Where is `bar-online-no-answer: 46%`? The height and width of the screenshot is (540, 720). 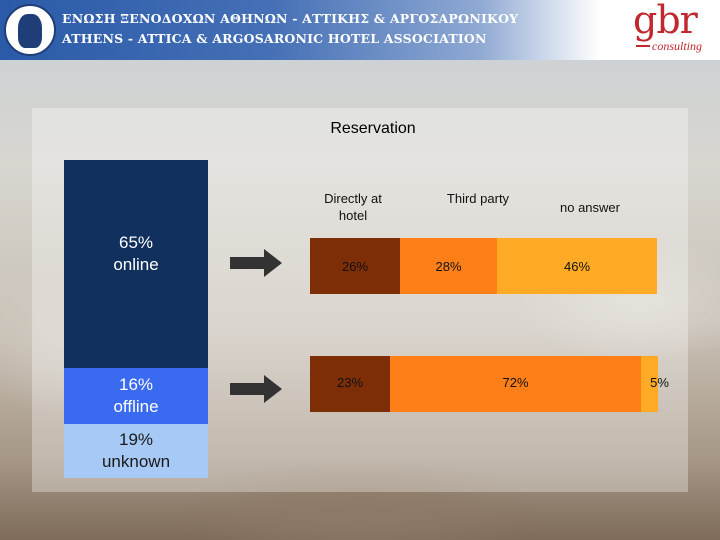 bar-online-no-answer: 46% is located at coordinates (577, 266).